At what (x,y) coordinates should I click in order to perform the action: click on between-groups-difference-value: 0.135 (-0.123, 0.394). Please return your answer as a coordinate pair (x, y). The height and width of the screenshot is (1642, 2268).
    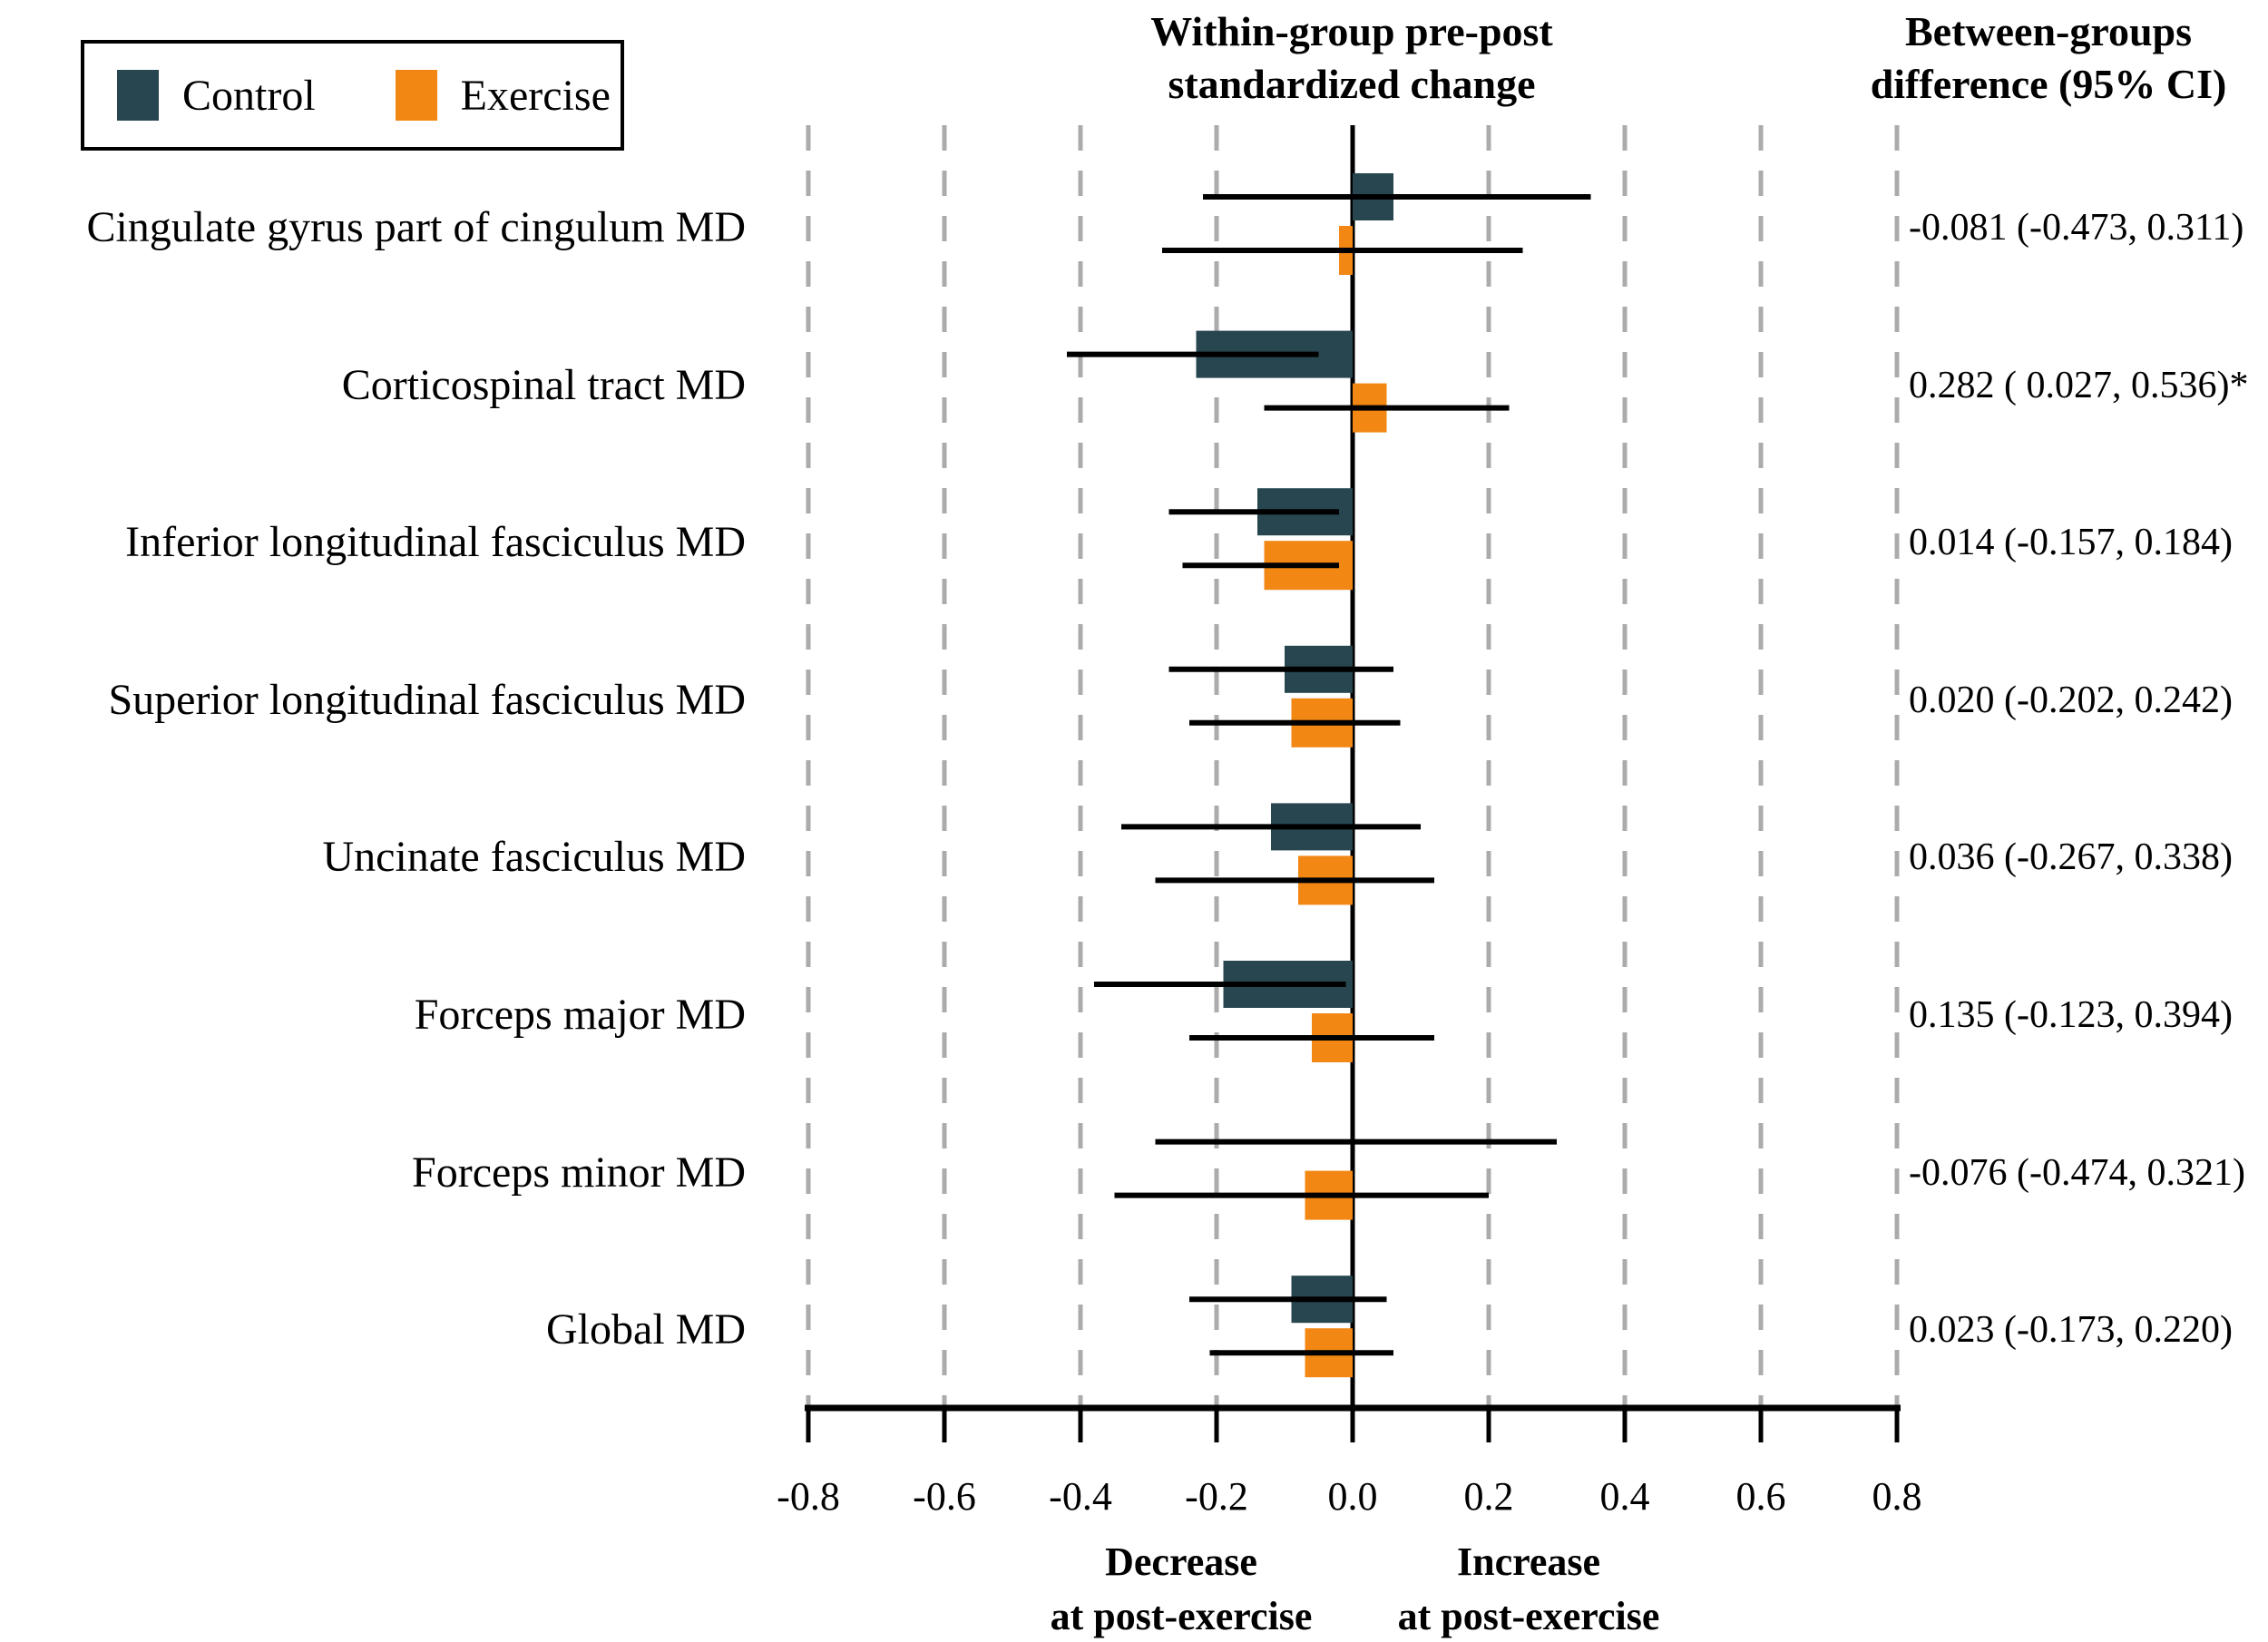
    Looking at the image, I should click on (2071, 1015).